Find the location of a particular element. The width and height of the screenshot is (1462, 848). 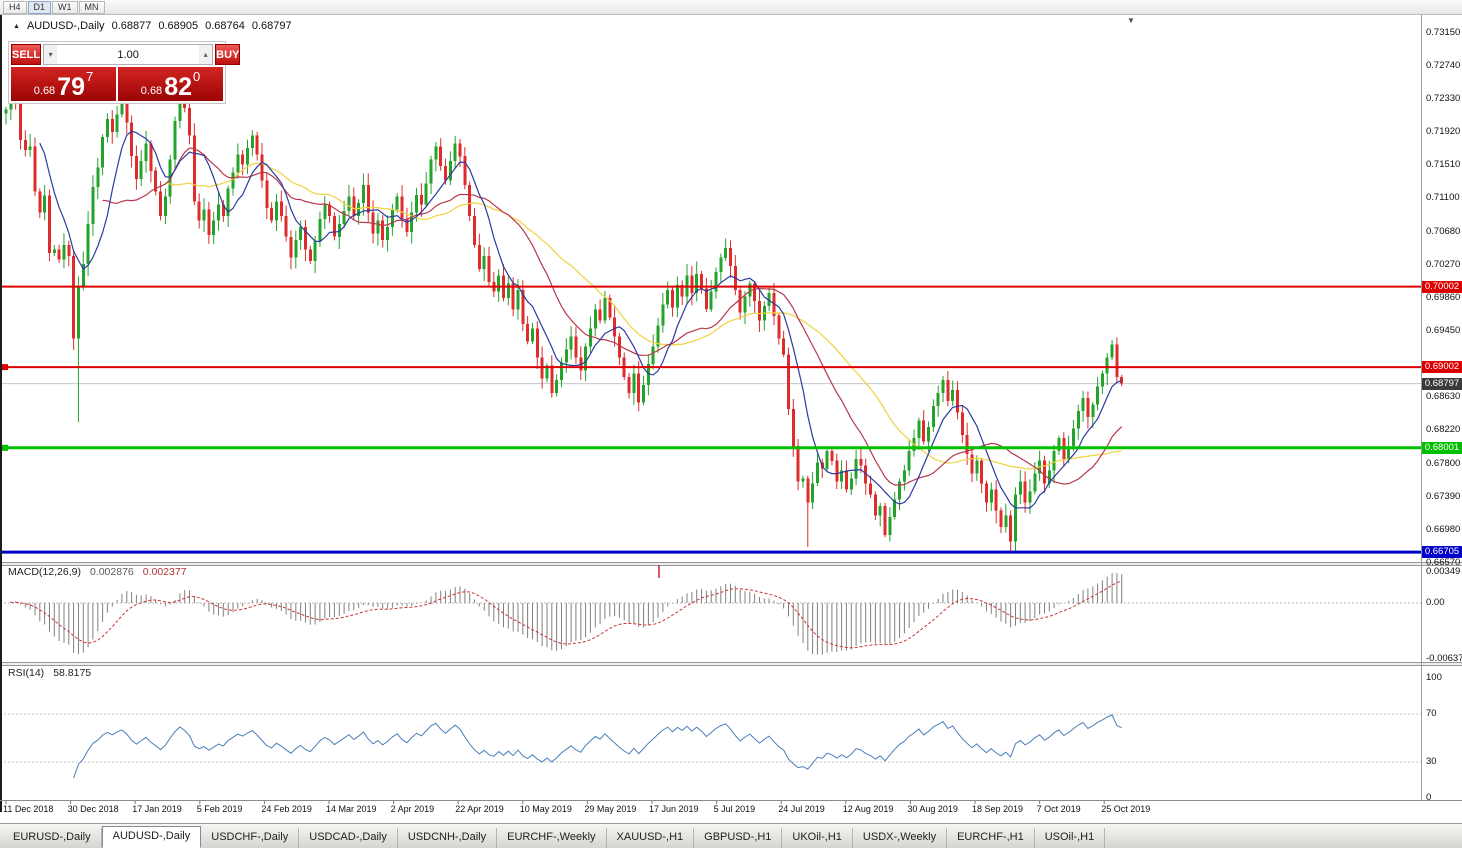

macd-indicator-label: MACD(12,26,9) 0.002876 0.002377 is located at coordinates (97, 572).